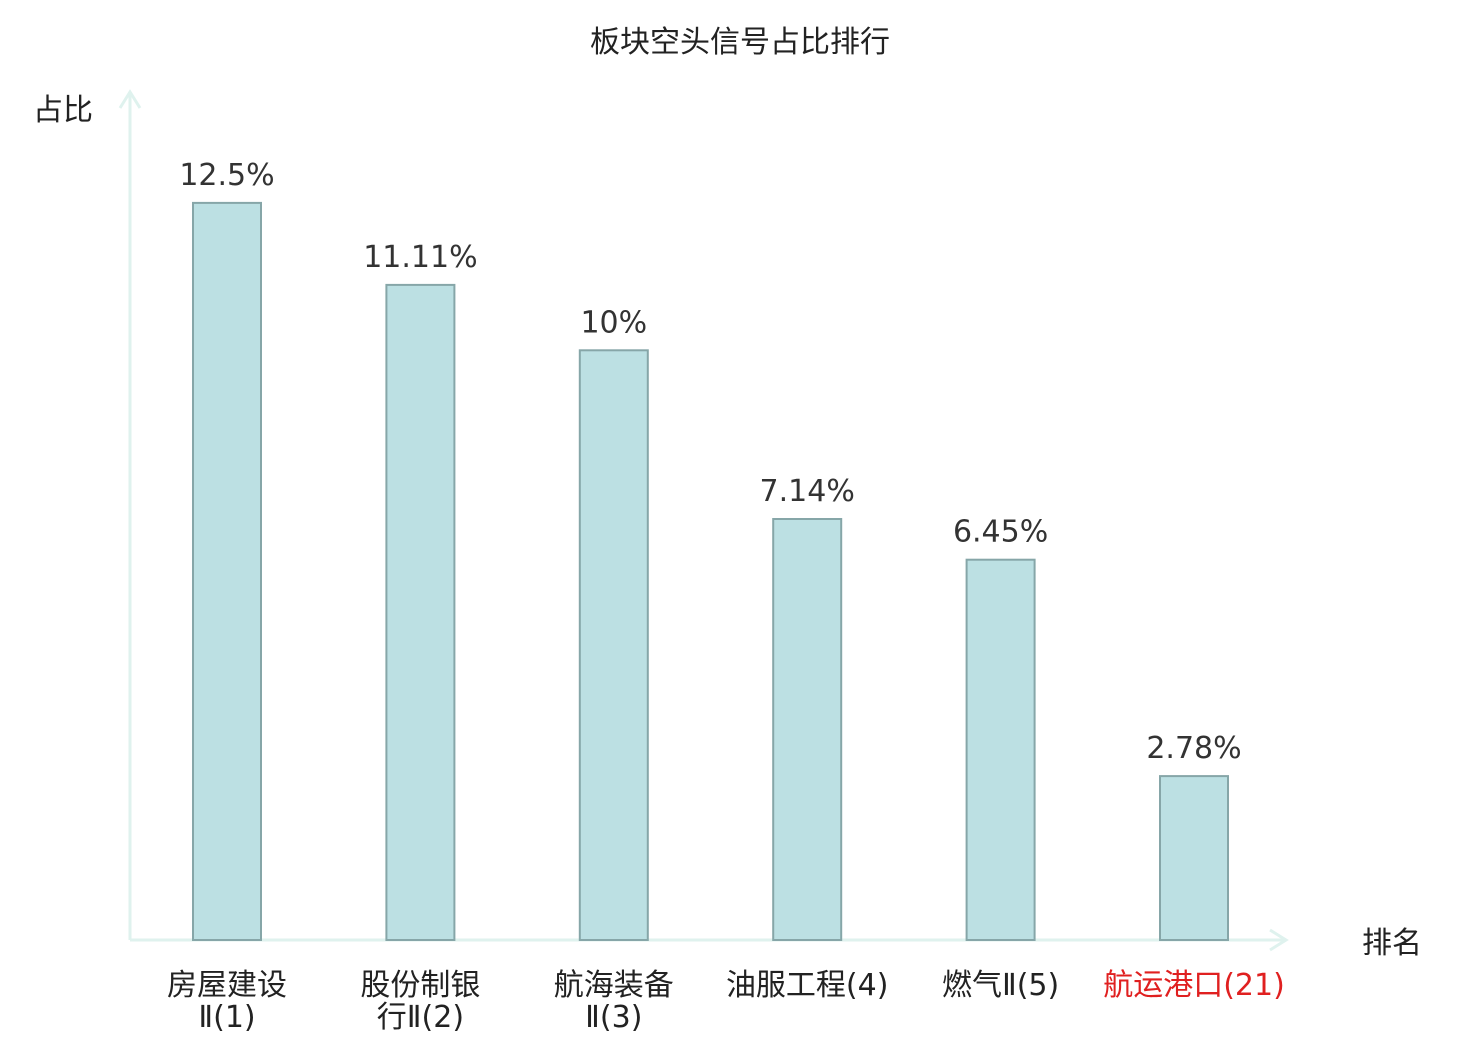  What do you see at coordinates (614, 985) in the screenshot?
I see `x-tick-label-line: 航海装备` at bounding box center [614, 985].